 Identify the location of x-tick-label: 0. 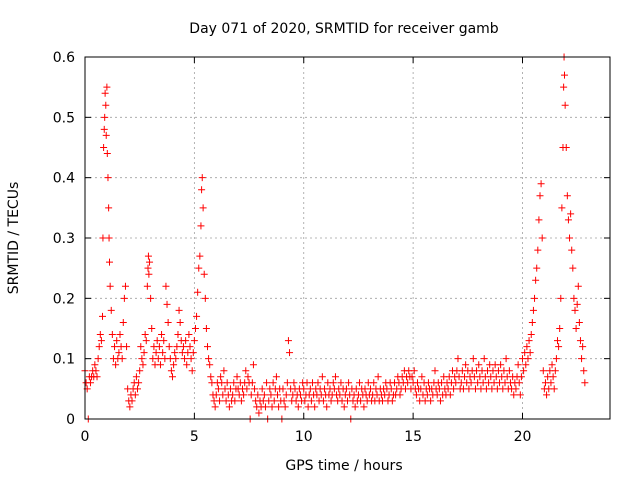
(85, 437).